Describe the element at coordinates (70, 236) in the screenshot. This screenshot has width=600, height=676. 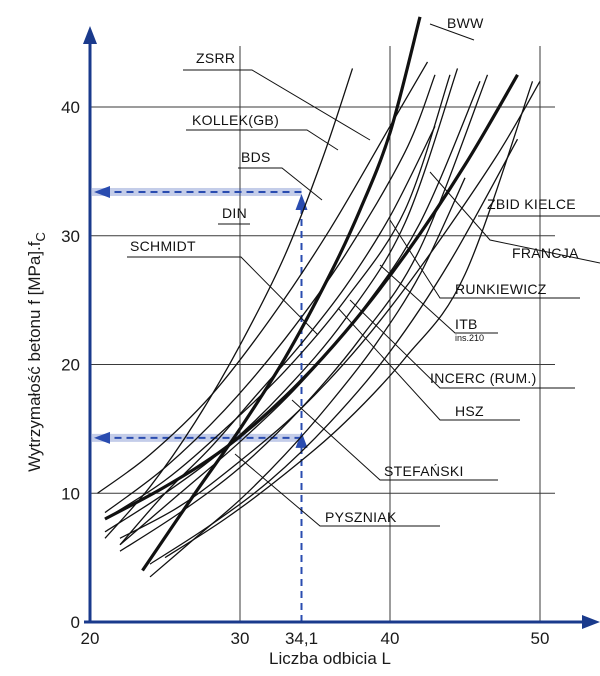
I see `y-tick-label: 30` at that location.